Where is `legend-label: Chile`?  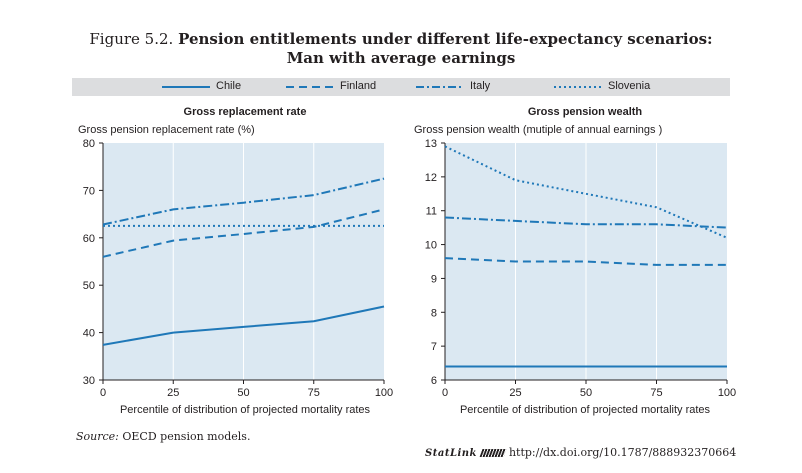 legend-label: Chile is located at coordinates (229, 86).